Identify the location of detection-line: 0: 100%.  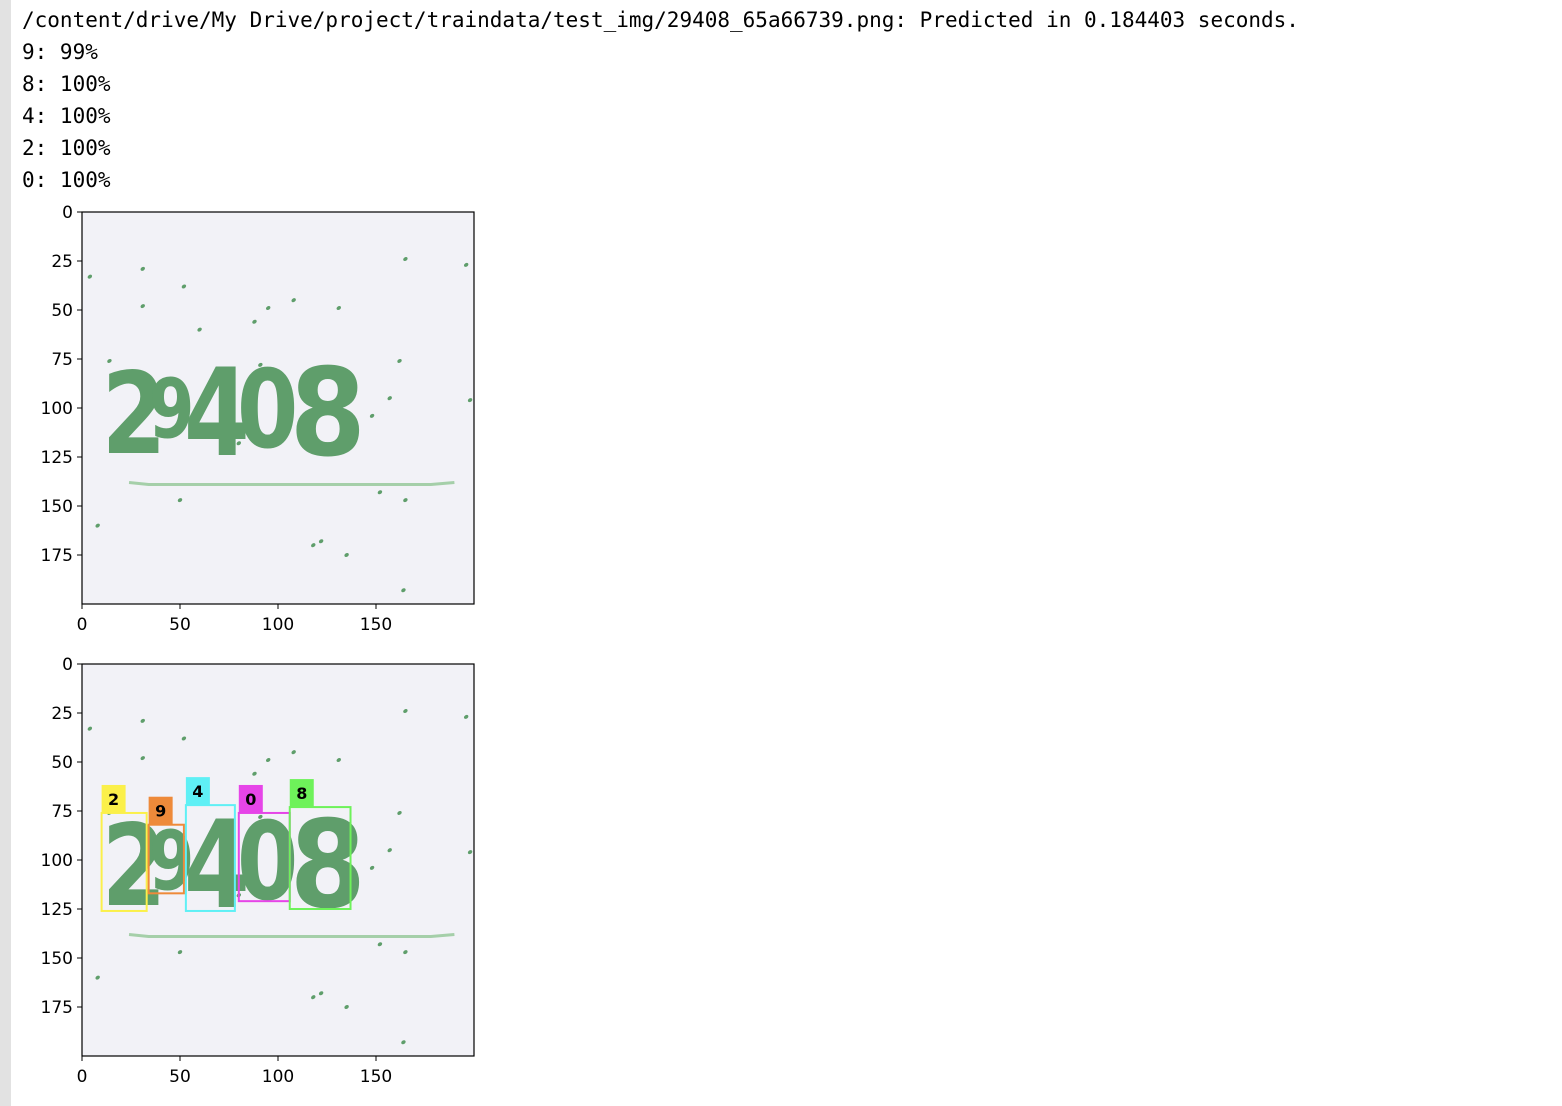
(66, 180).